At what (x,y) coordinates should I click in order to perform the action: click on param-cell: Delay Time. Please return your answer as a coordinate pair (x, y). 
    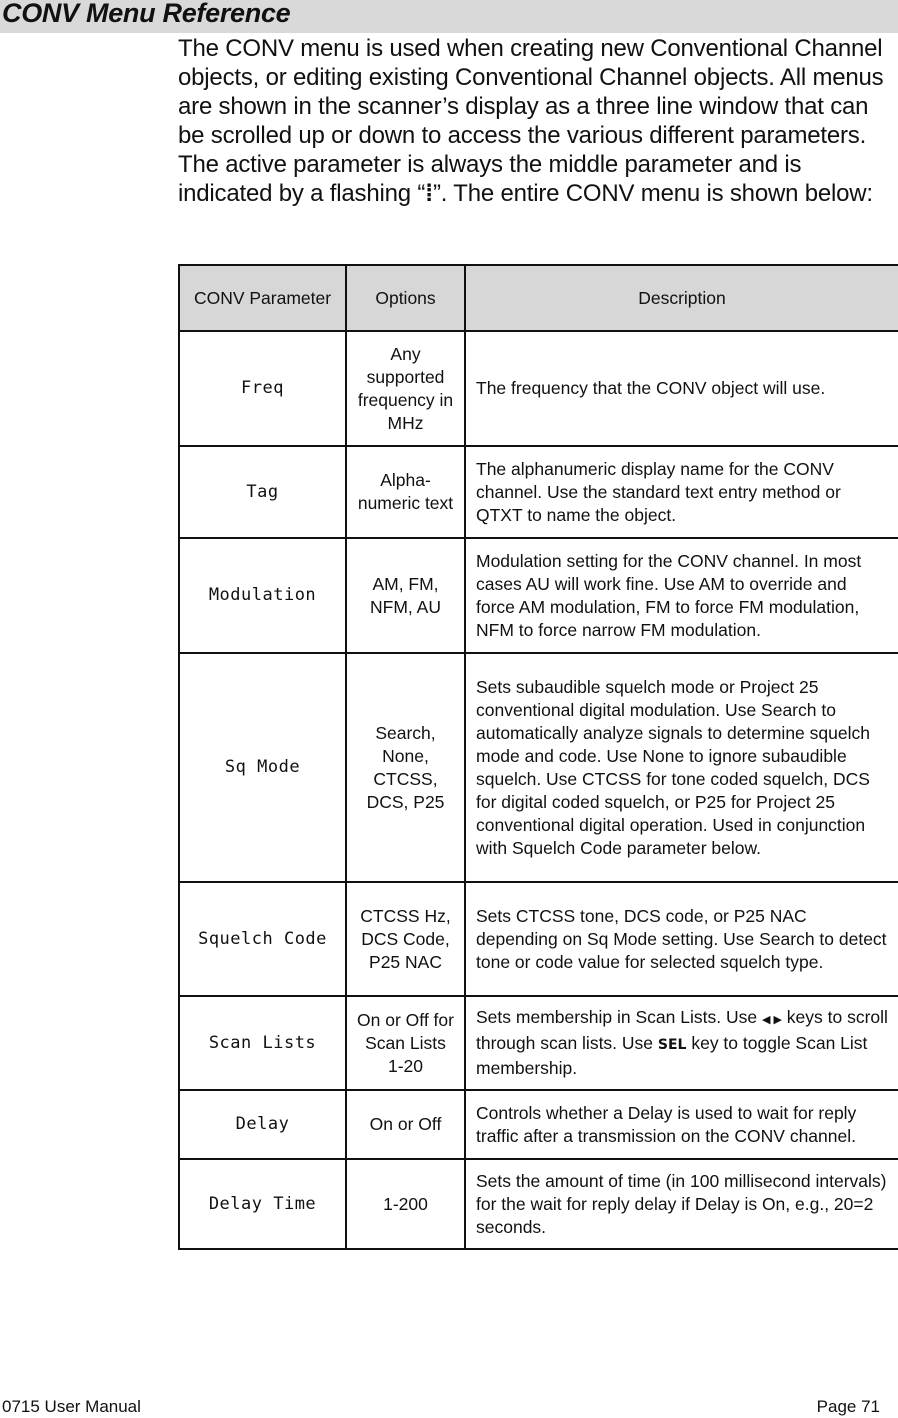
    Looking at the image, I should click on (262, 1204).